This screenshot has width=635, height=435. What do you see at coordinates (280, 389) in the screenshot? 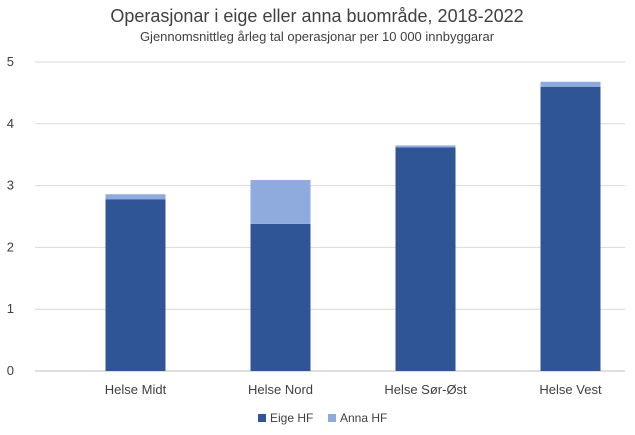
I see `x-category-label: Helse Nord` at bounding box center [280, 389].